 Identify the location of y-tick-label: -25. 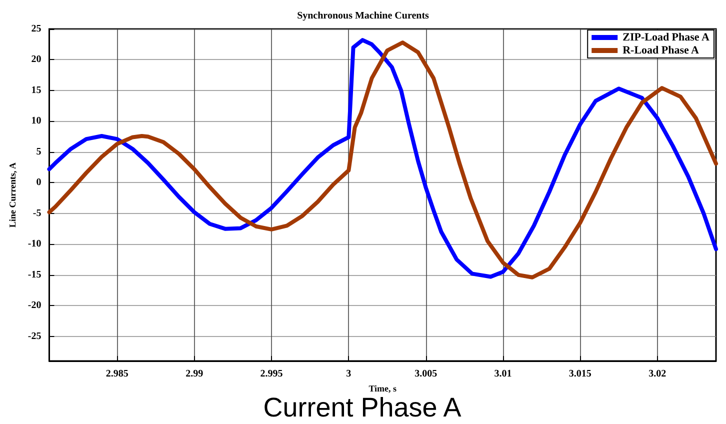
(35, 336).